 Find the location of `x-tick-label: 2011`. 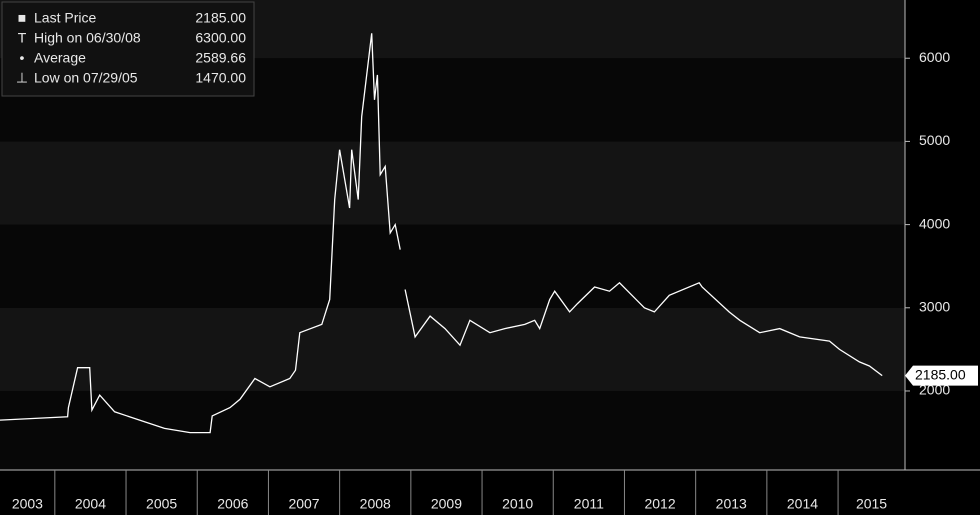

x-tick-label: 2011 is located at coordinates (589, 504).